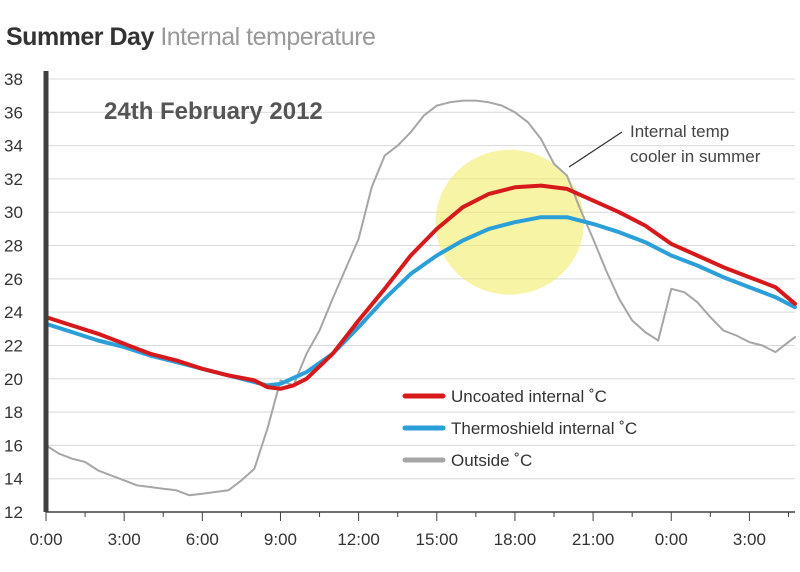 The height and width of the screenshot is (572, 800). What do you see at coordinates (13, 412) in the screenshot?
I see `y-tick-label-18: 18` at bounding box center [13, 412].